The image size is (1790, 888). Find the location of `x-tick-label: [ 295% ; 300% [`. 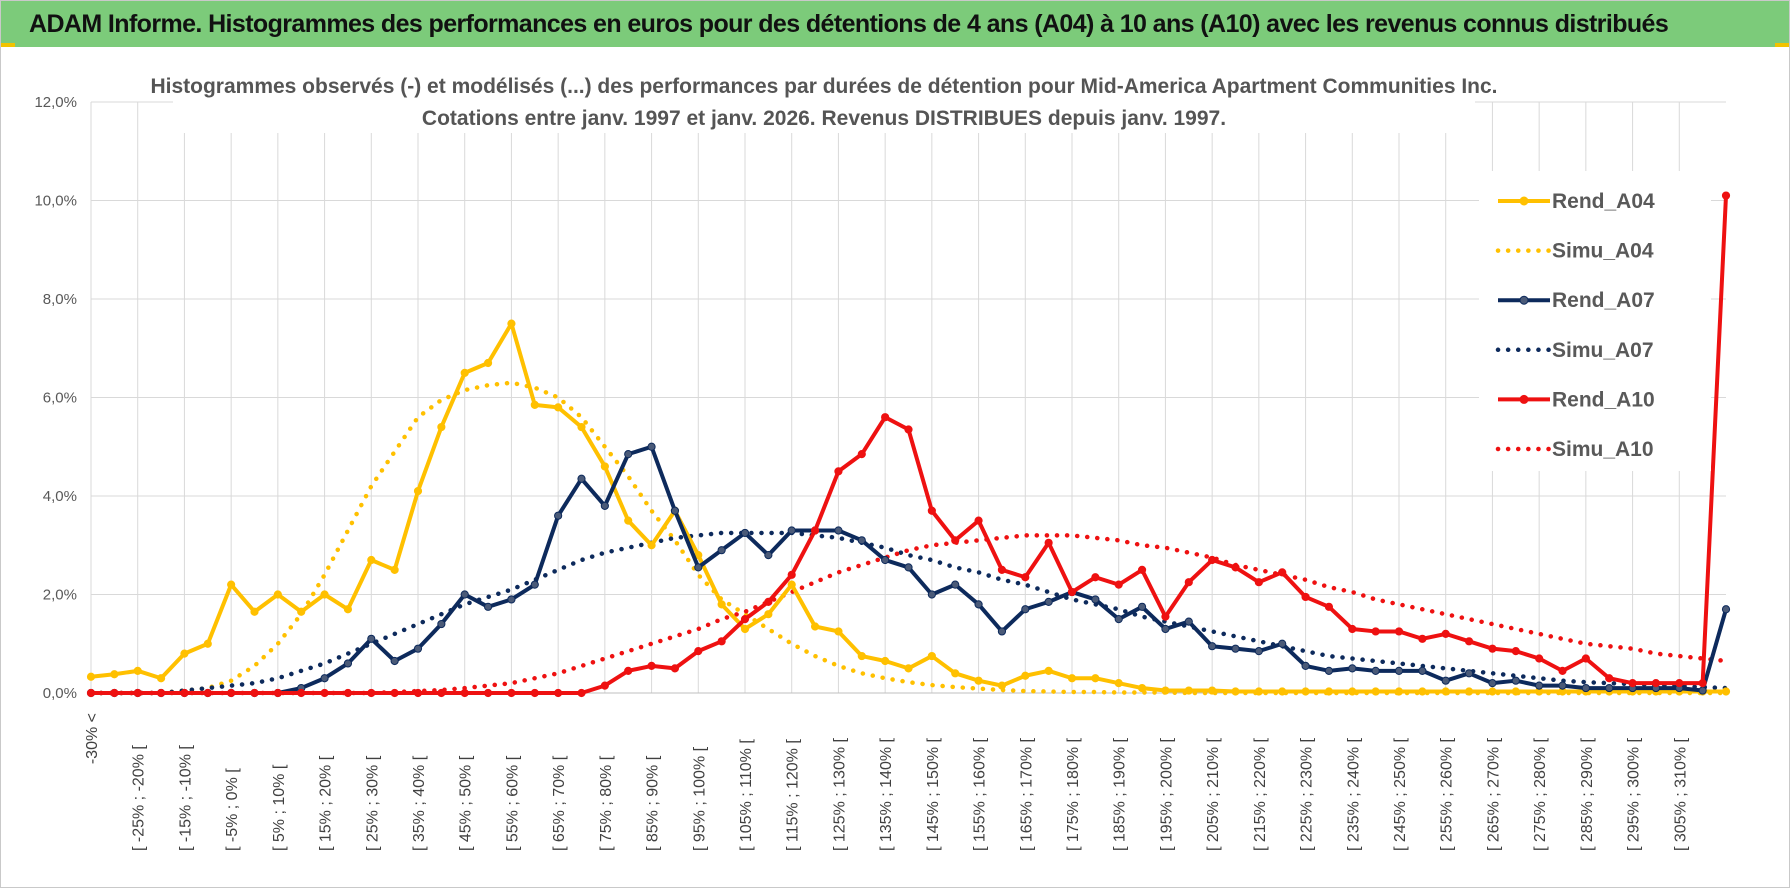

x-tick-label: [ 295% ; 300% [ is located at coordinates (1634, 794).